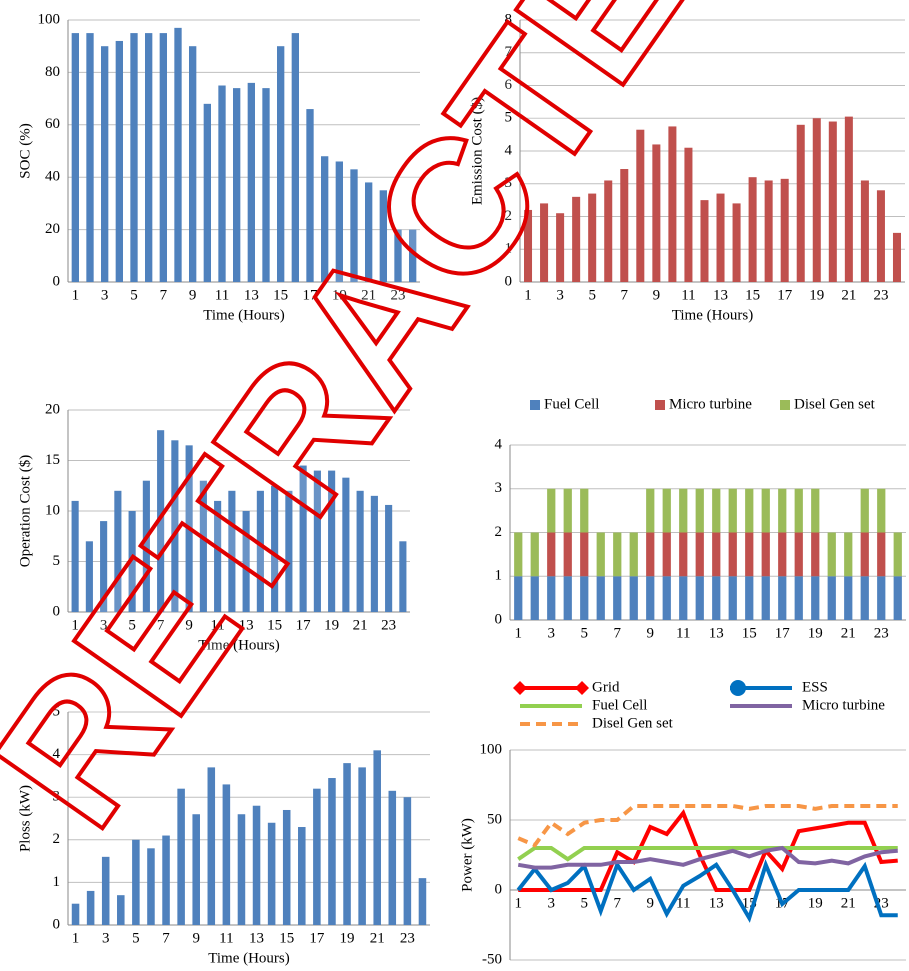 This screenshot has height=971, width=909. What do you see at coordinates (571, 404) in the screenshot?
I see `legend-label: Fuel Cell` at bounding box center [571, 404].